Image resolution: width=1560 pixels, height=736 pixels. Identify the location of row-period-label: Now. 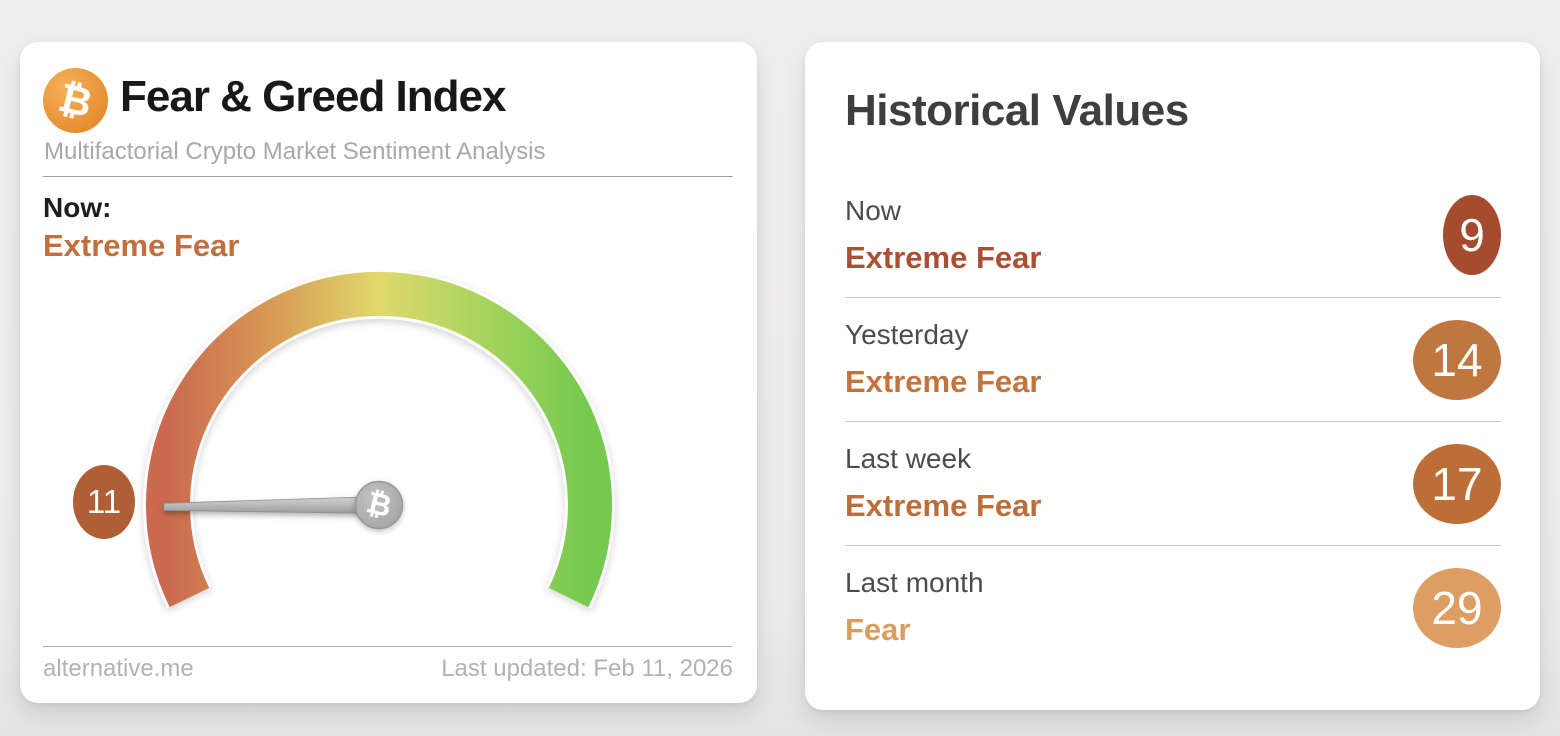
(873, 210).